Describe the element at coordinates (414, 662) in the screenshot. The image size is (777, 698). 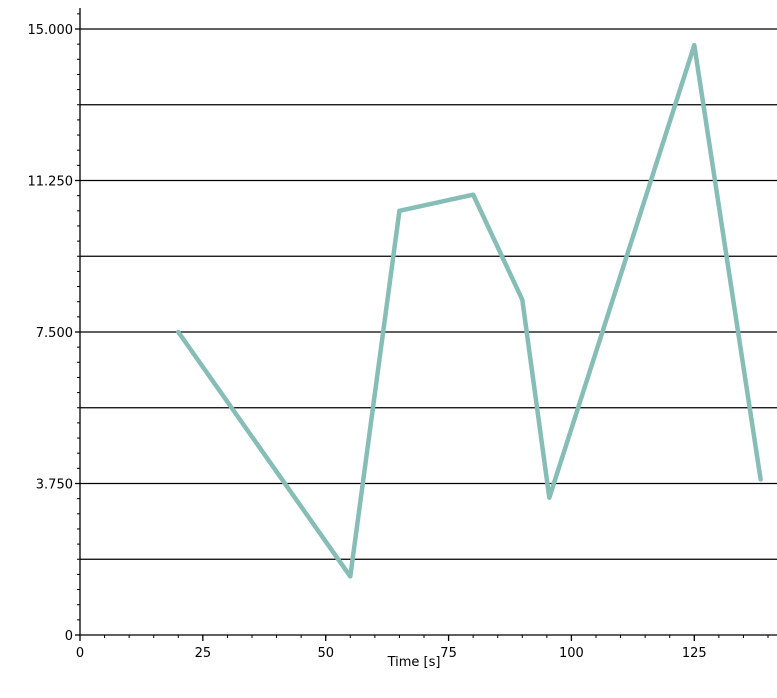
I see `x-axis-label: Time [s]` at that location.